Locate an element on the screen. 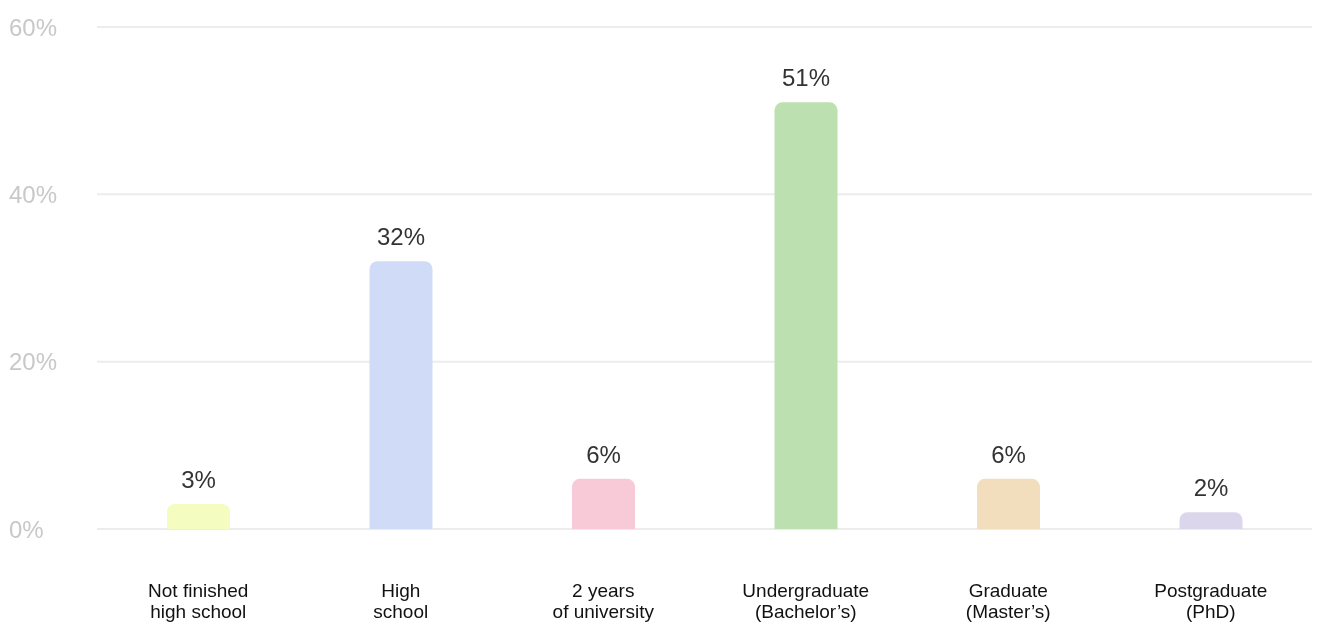 The height and width of the screenshot is (631, 1320). x-tick-label: Undergraduate (Bachelor’s) is located at coordinates (806, 601).